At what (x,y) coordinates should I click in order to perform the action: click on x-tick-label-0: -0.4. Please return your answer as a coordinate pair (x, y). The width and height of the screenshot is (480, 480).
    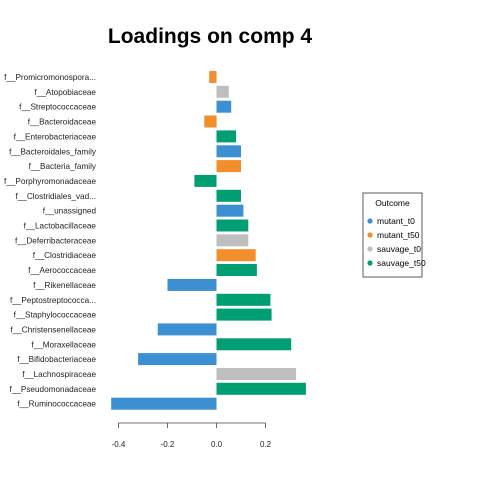
    Looking at the image, I should click on (119, 444).